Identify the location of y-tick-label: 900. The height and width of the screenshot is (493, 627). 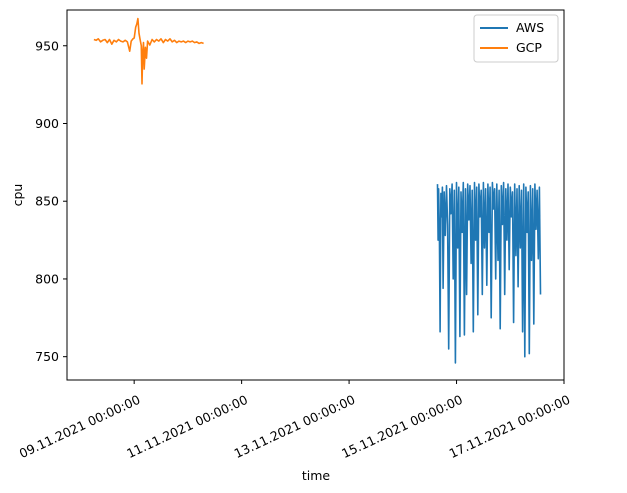
(47, 123).